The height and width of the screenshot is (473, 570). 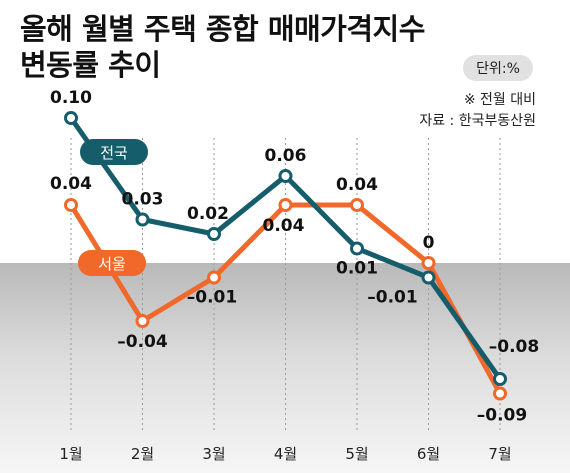 I want to click on chart-title-line2: 변동률 추이, so click(x=90, y=65).